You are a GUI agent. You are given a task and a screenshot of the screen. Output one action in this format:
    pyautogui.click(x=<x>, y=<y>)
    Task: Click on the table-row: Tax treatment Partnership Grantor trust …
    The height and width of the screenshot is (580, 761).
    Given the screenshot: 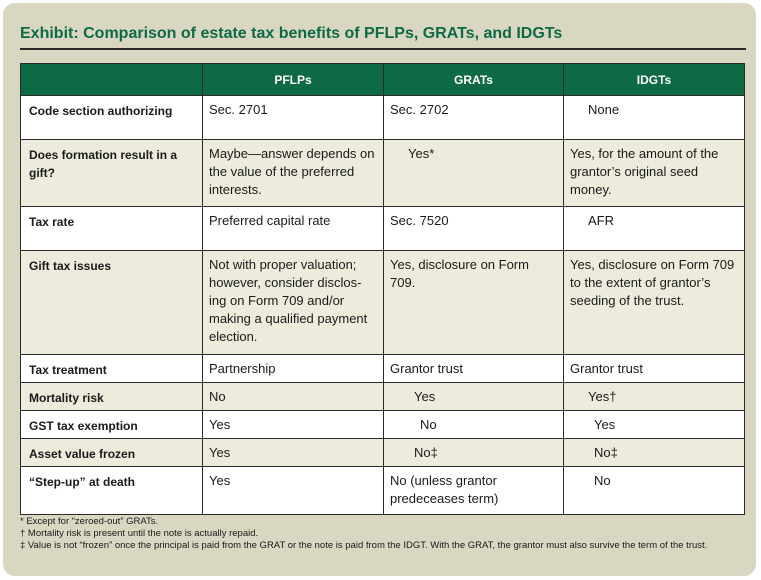 What is the action you would take?
    pyautogui.click(x=382, y=368)
    